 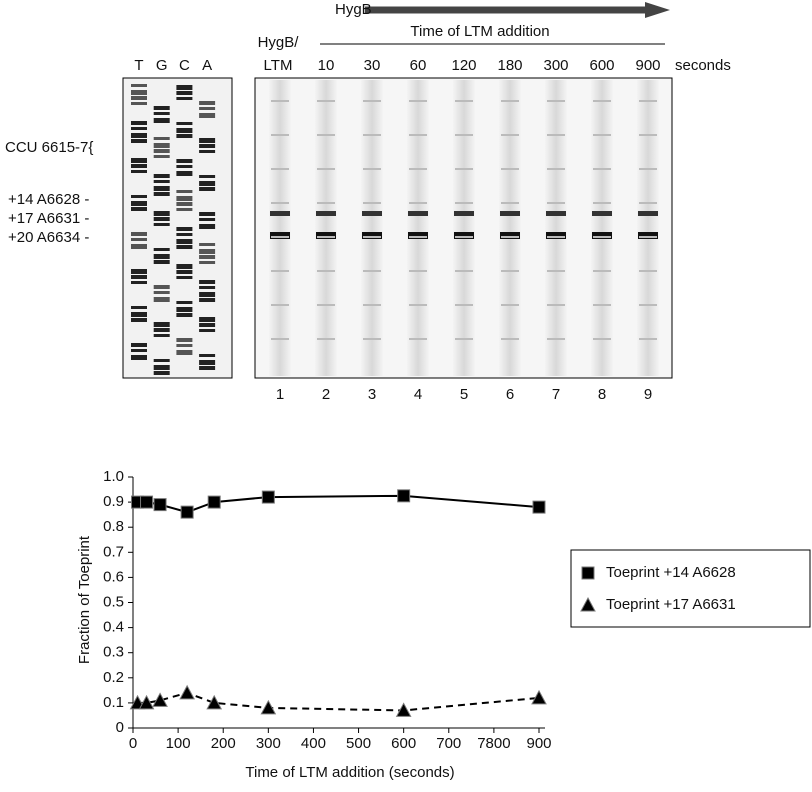 I want to click on sequencing-lane-label: G, so click(x=162, y=65).